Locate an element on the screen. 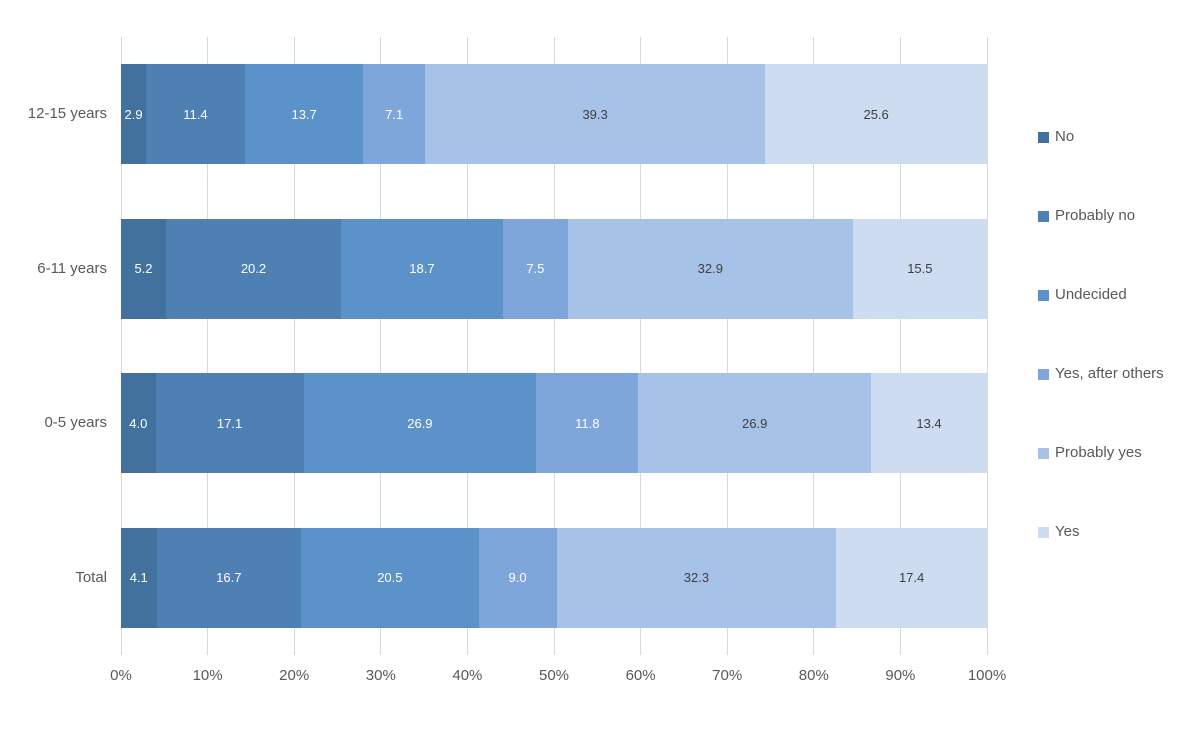 This screenshot has width=1200, height=742. legend-entry: Probably yes is located at coordinates (1090, 453).